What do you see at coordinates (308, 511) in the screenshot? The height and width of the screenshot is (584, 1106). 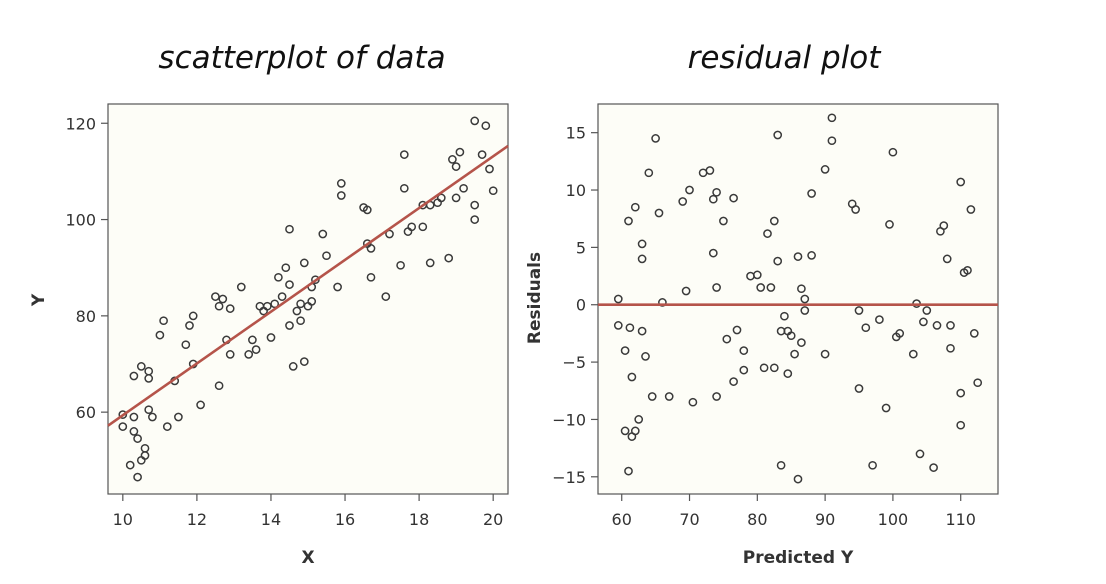 I see `x-axis-ticks: 10 12 14 16 18 20` at bounding box center [308, 511].